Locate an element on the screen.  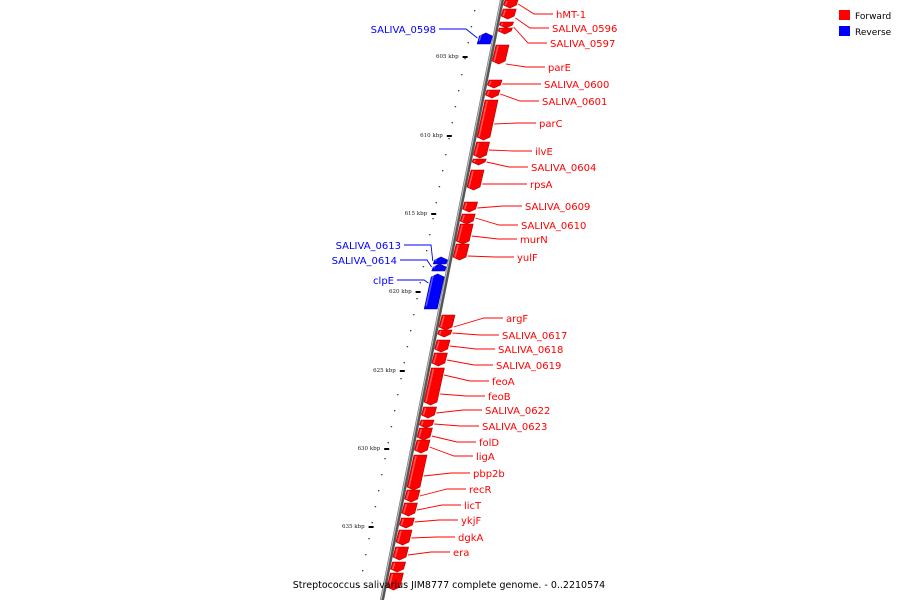
tick-label: 610 kbp is located at coordinates (431, 136).